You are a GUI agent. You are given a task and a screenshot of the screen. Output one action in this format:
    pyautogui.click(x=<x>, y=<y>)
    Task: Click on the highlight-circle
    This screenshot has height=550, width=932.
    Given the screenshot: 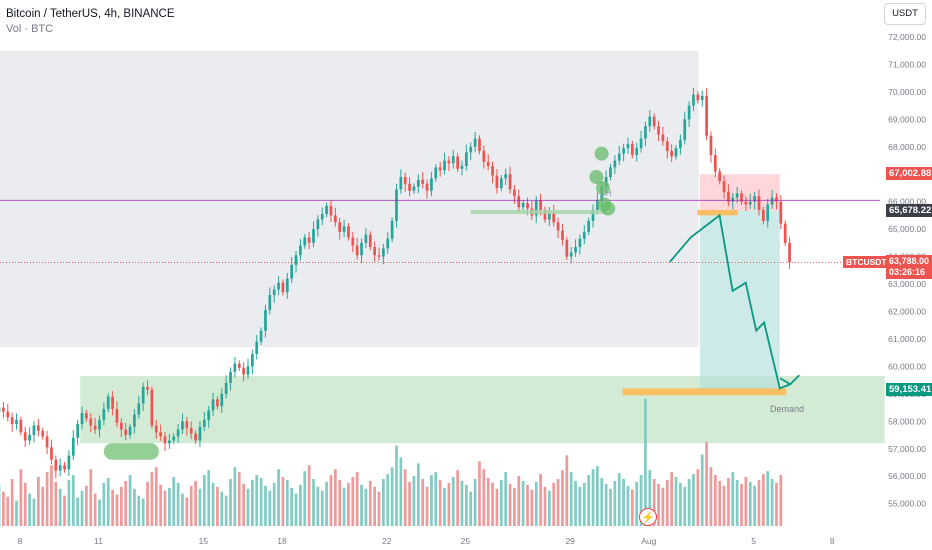 What is the action you would take?
    pyautogui.click(x=602, y=187)
    